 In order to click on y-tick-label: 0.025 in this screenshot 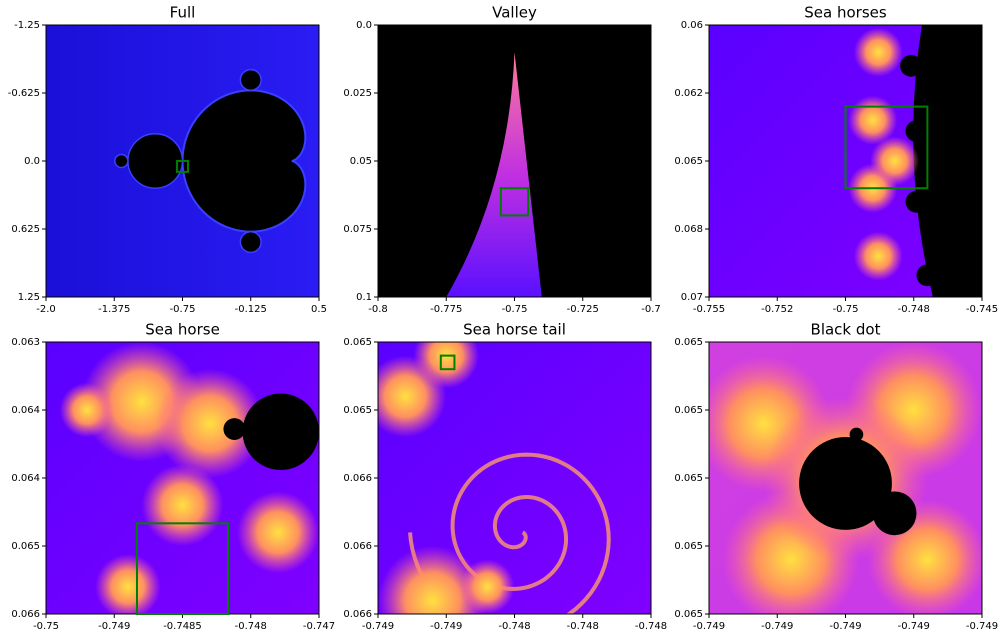, I will do `click(357, 93)`.